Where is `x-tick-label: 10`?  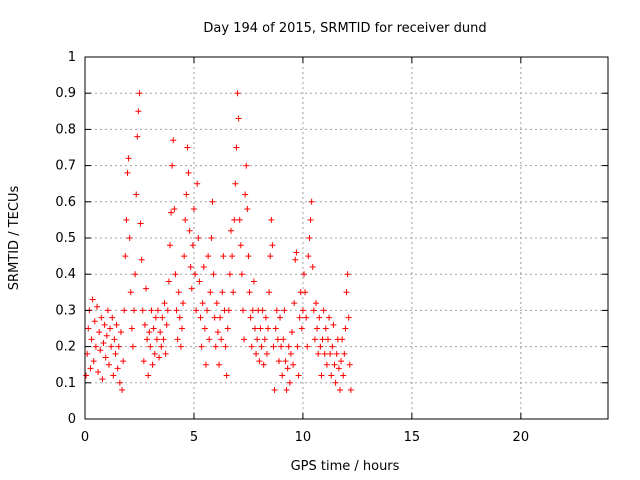 x-tick-label: 10 is located at coordinates (303, 437).